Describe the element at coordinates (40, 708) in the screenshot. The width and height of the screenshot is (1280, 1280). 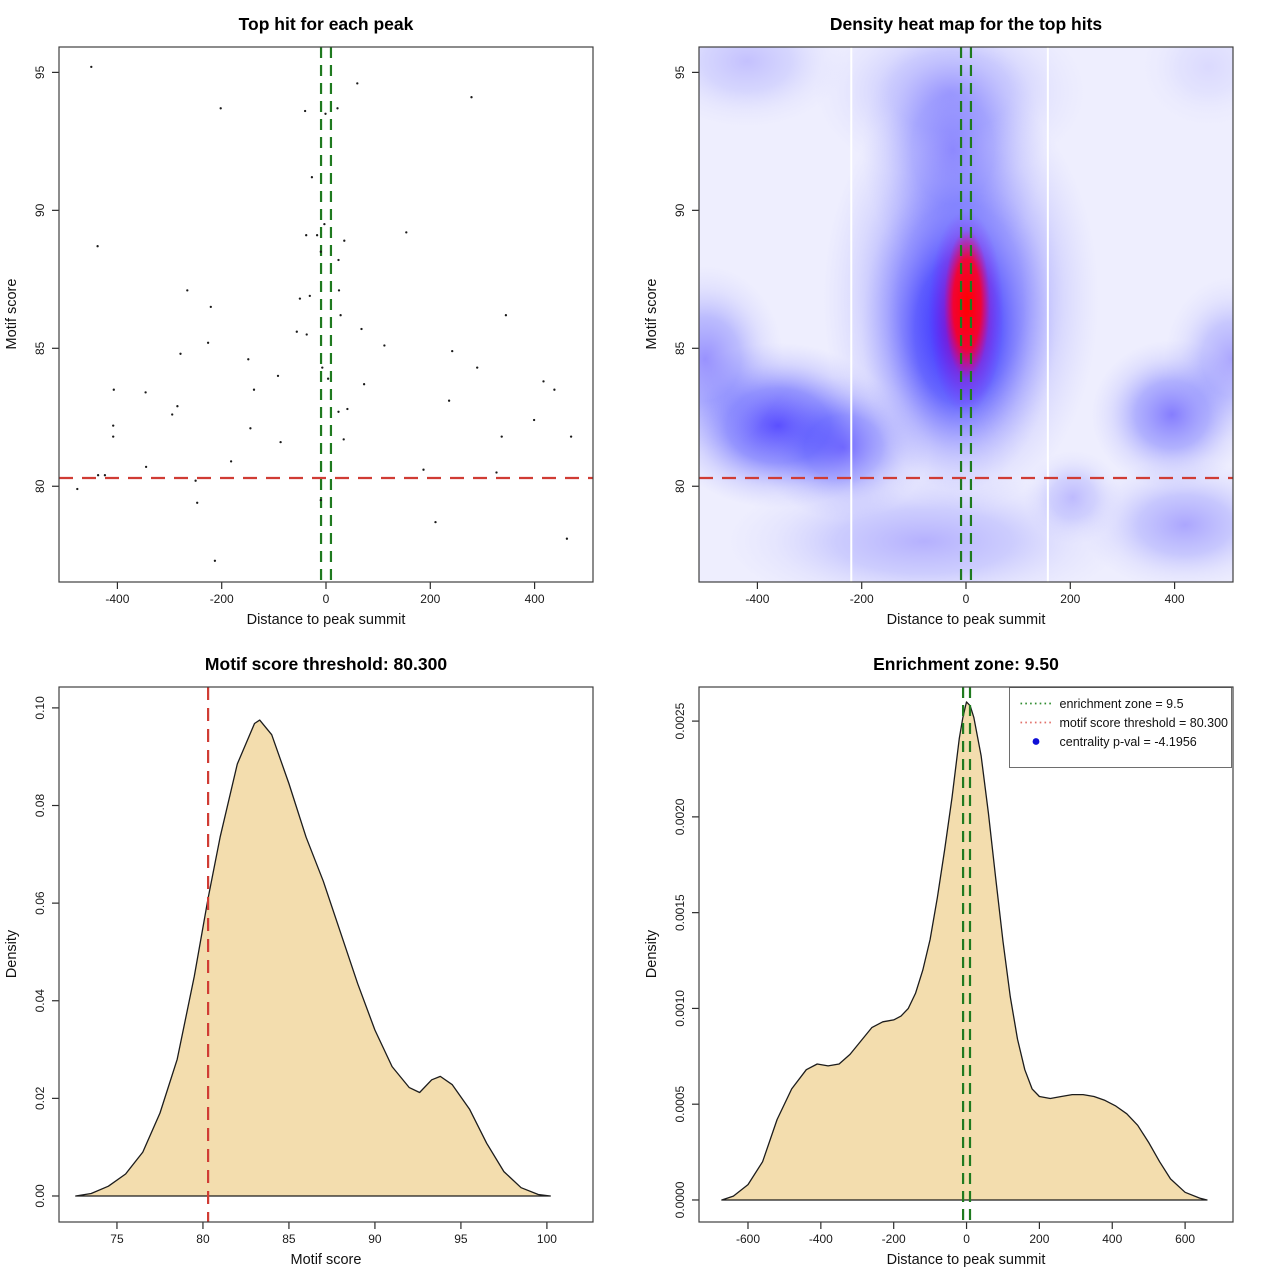
I see `y-tick-label: 0.10` at that location.